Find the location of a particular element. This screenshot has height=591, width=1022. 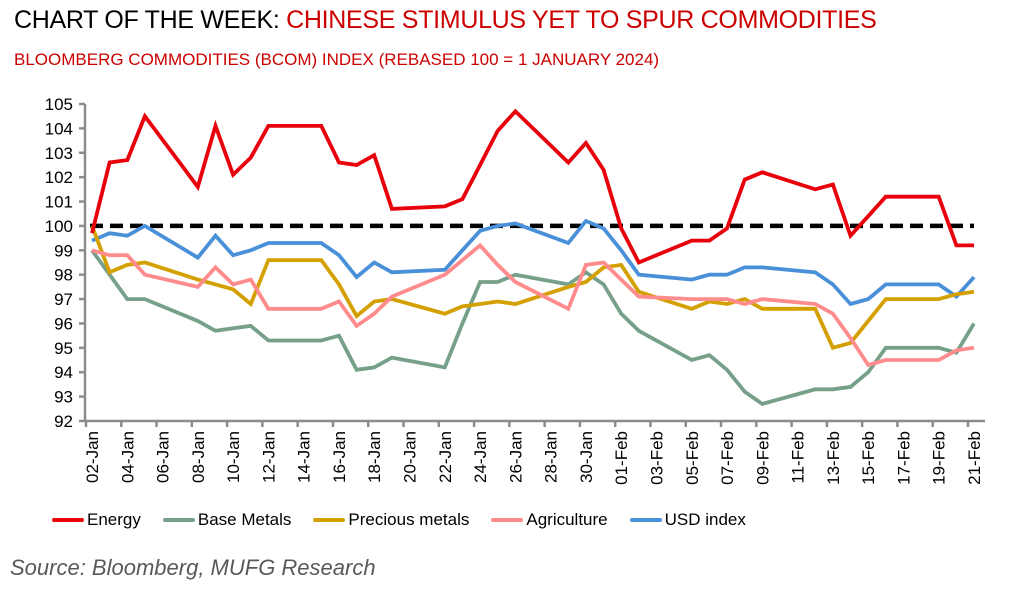

x-tick-label: 26-Jan is located at coordinates (515, 457).